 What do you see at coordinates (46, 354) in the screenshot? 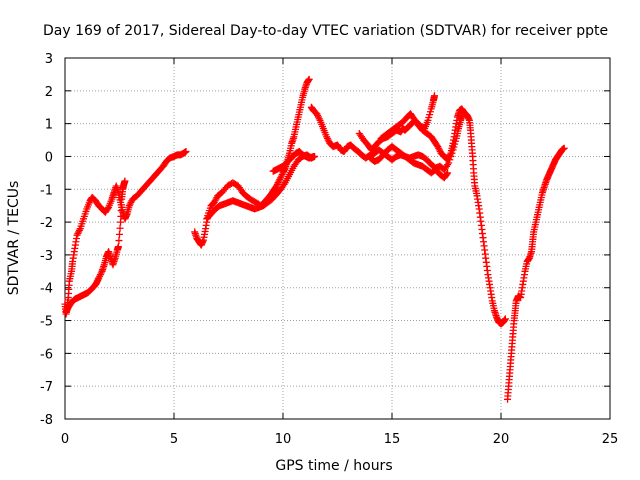
I see `y-tick-label: -6` at bounding box center [46, 354].